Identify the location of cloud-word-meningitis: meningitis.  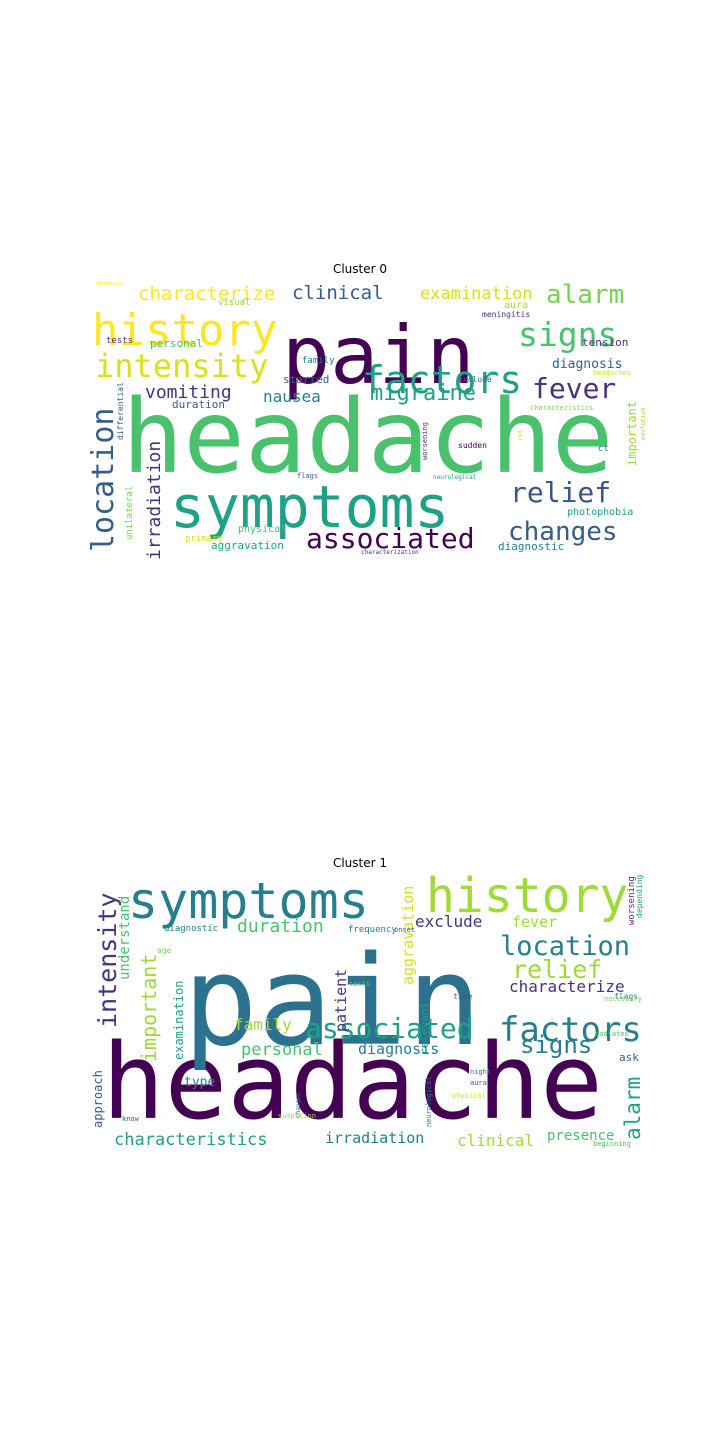
(506, 314).